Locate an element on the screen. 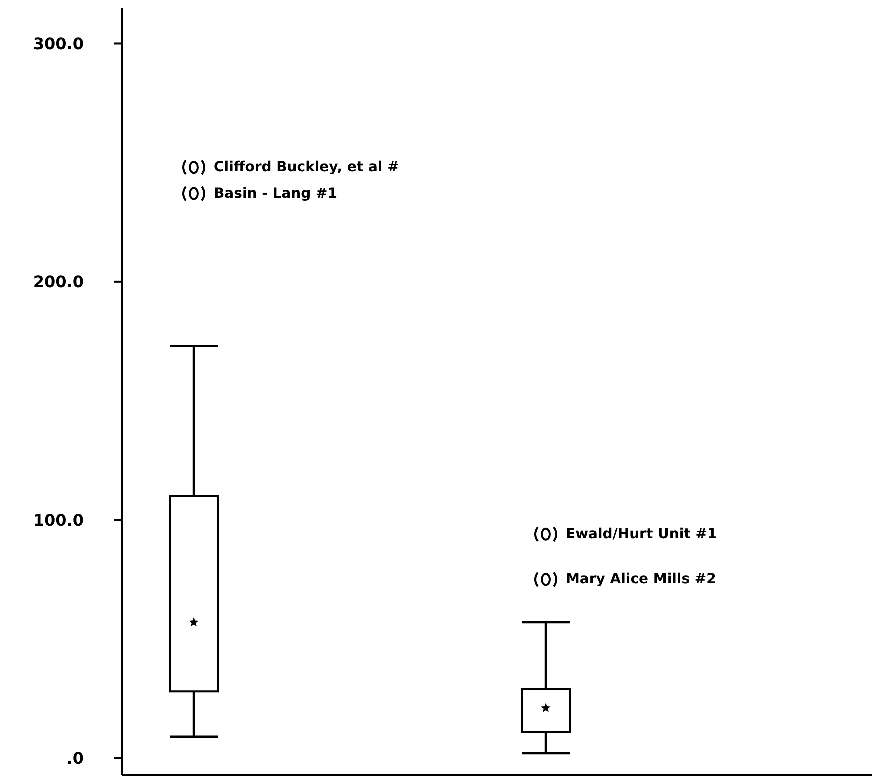 The width and height of the screenshot is (872, 777). y-tick-label: .0 is located at coordinates (75, 758).